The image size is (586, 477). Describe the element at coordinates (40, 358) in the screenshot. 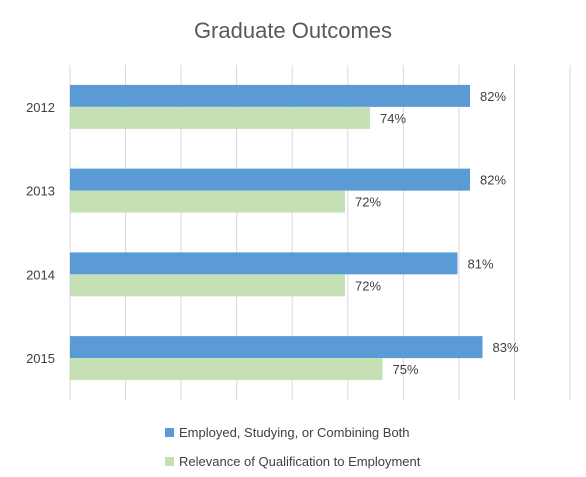

I see `y-tick-label-2015: 2015` at that location.